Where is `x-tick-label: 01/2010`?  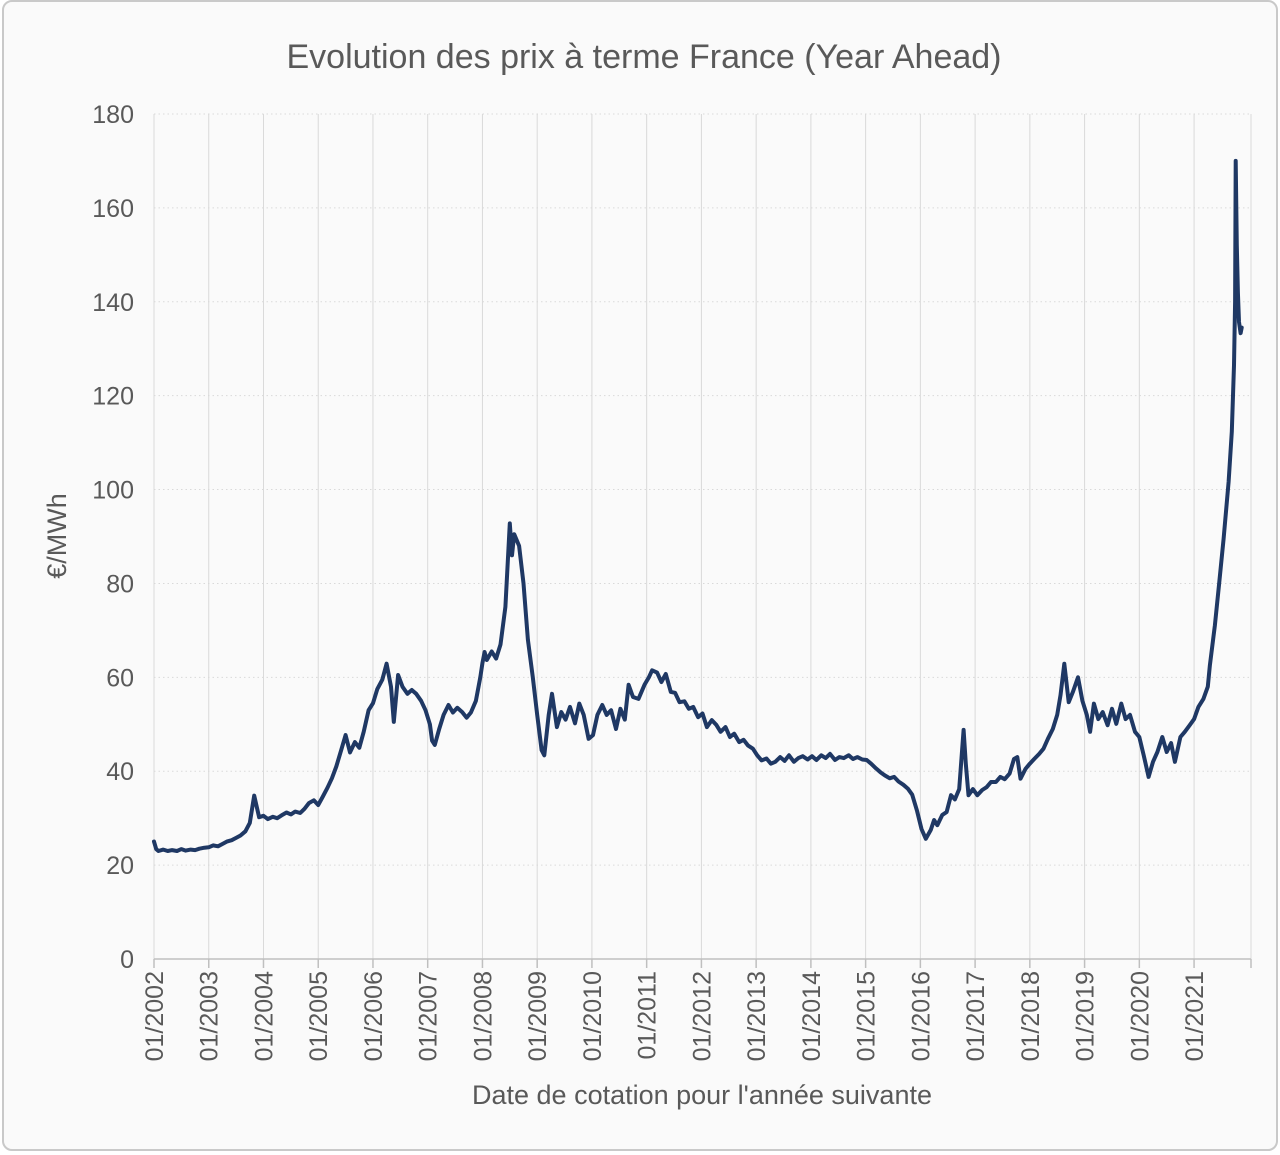 x-tick-label: 01/2010 is located at coordinates (593, 1016).